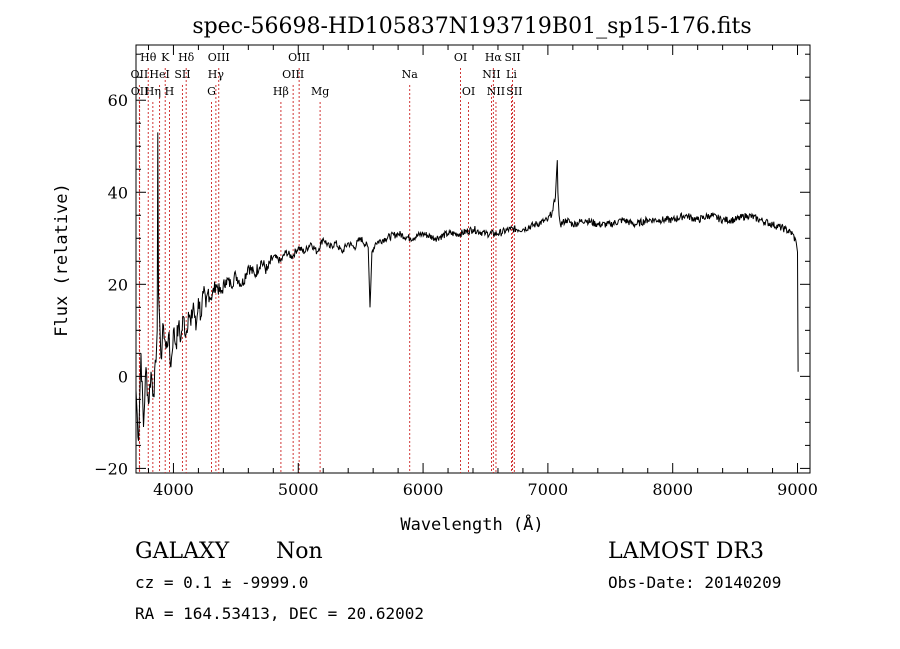 The width and height of the screenshot is (900, 649). I want to click on x-axis-label: Wavelength (Å), so click(471, 524).